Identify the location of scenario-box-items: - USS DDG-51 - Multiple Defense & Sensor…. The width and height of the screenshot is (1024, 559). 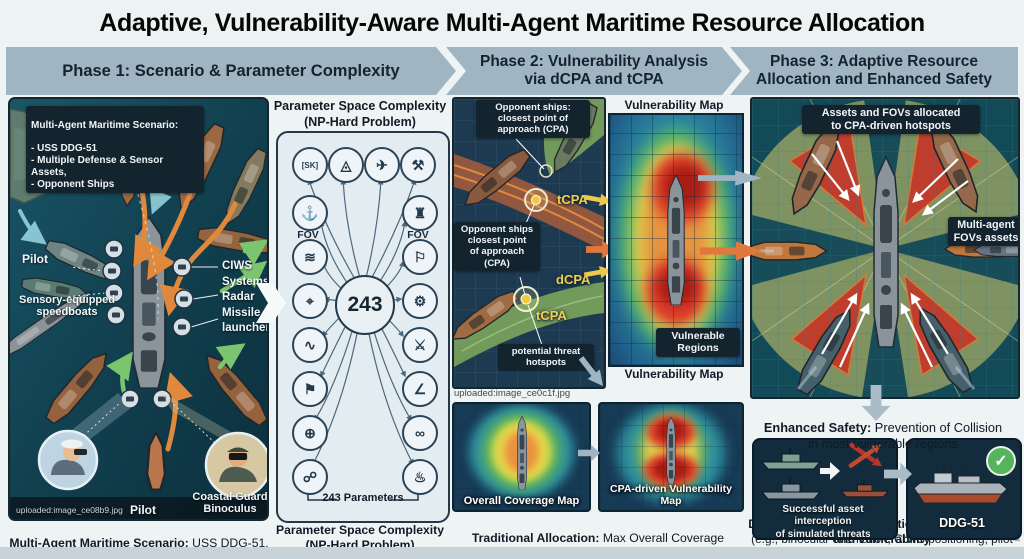
(97, 166).